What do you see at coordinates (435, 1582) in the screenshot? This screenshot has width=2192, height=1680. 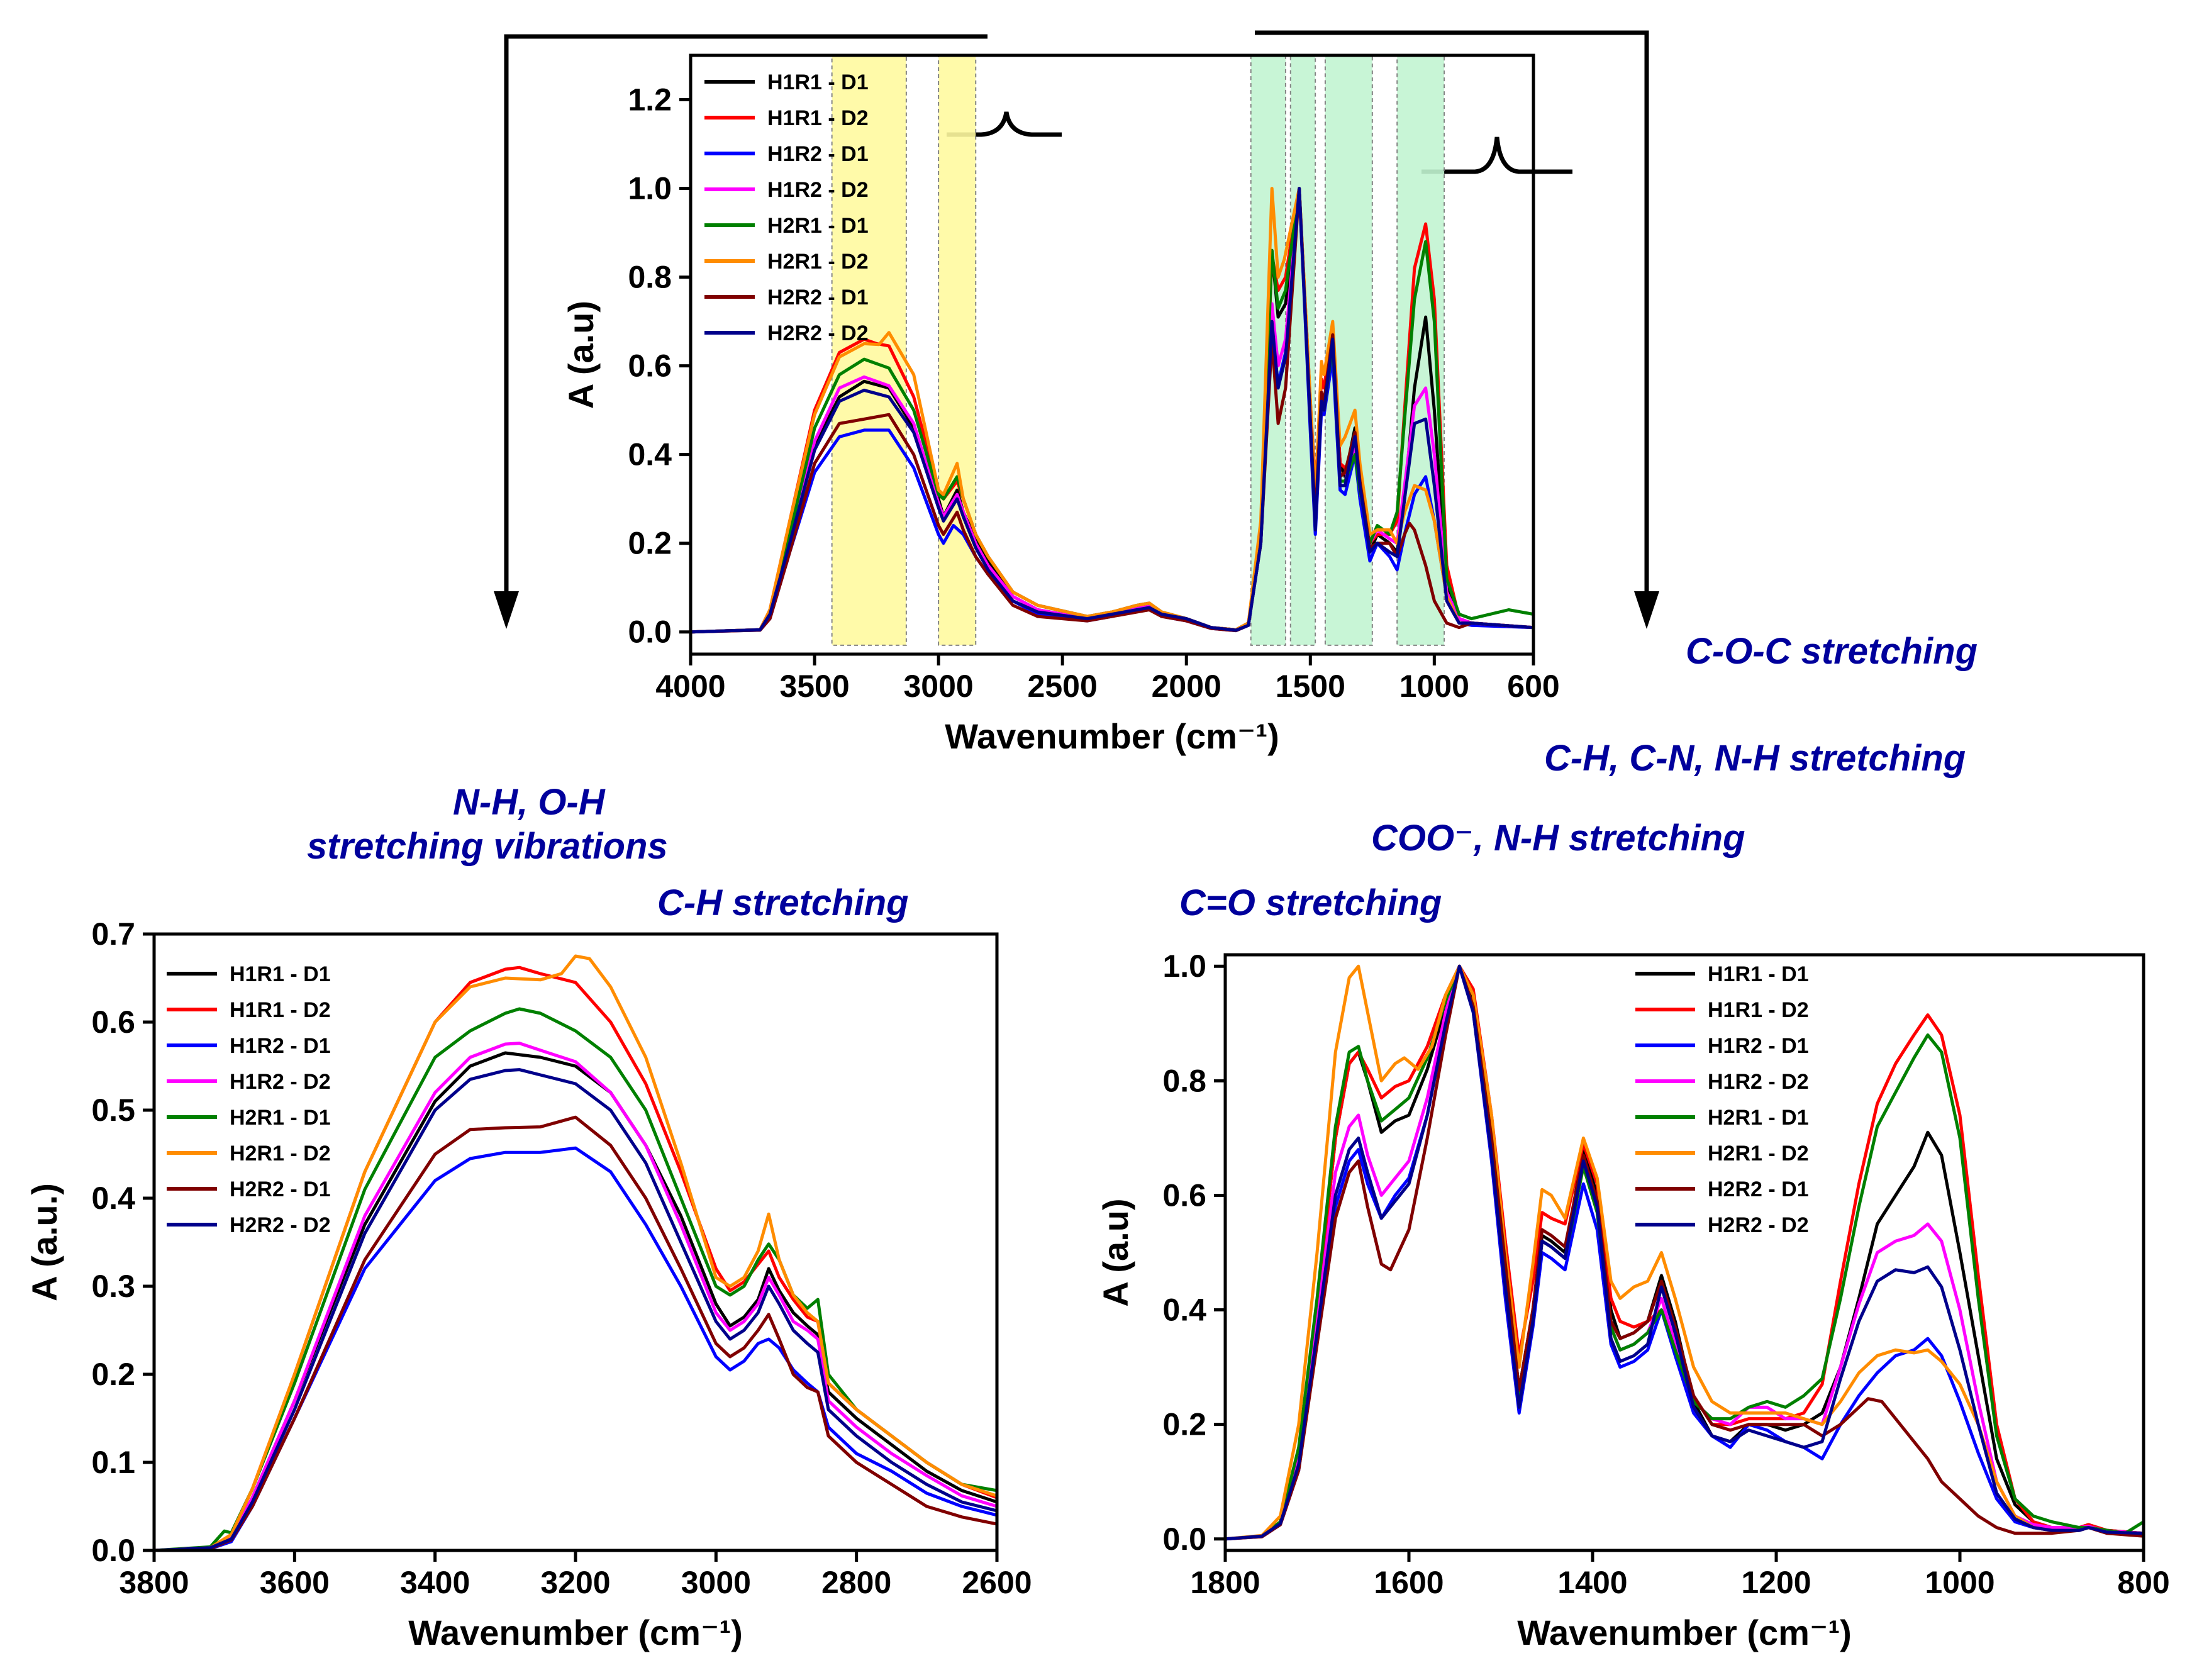 I see `x-tick-label: 3400` at bounding box center [435, 1582].